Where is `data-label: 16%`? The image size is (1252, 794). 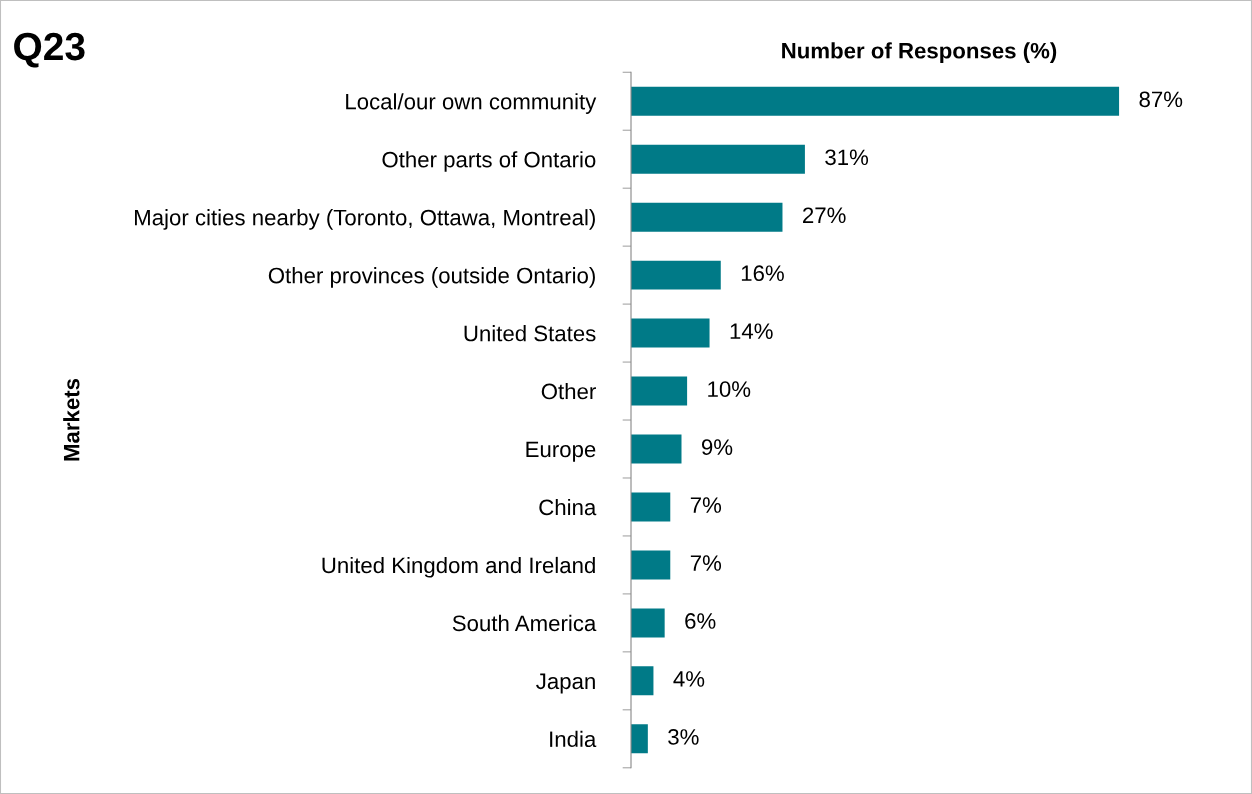 data-label: 16% is located at coordinates (762, 273).